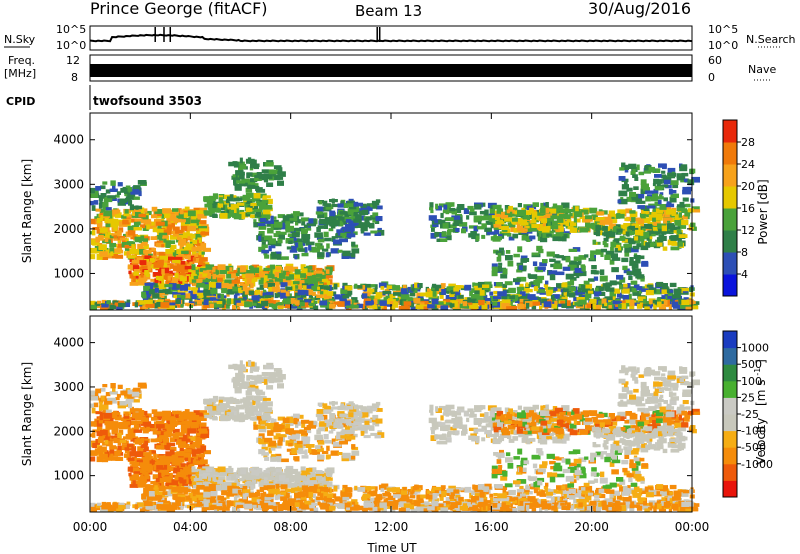 Image resolution: width=800 pixels, height=554 pixels. Describe the element at coordinates (21, 60) in the screenshot. I see `freq-label: Freq.` at that location.